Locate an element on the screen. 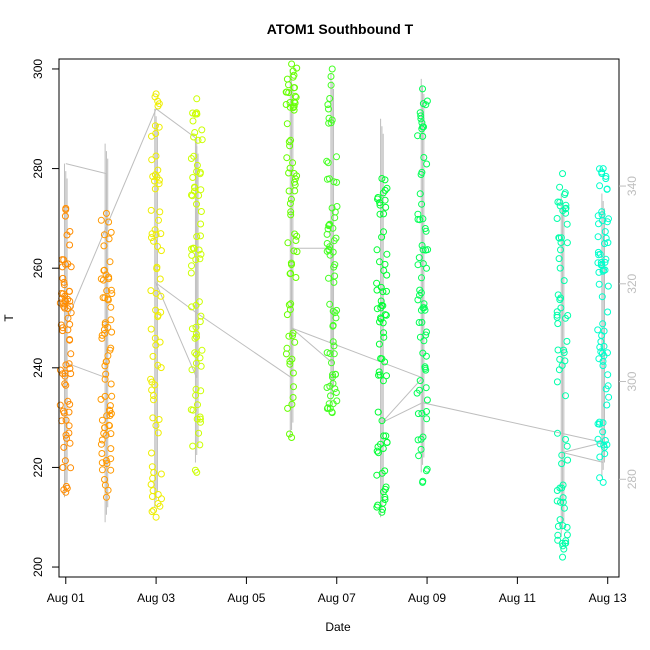 This screenshot has width=650, height=650. y-tick-label-3: 260 is located at coordinates (38, 268).